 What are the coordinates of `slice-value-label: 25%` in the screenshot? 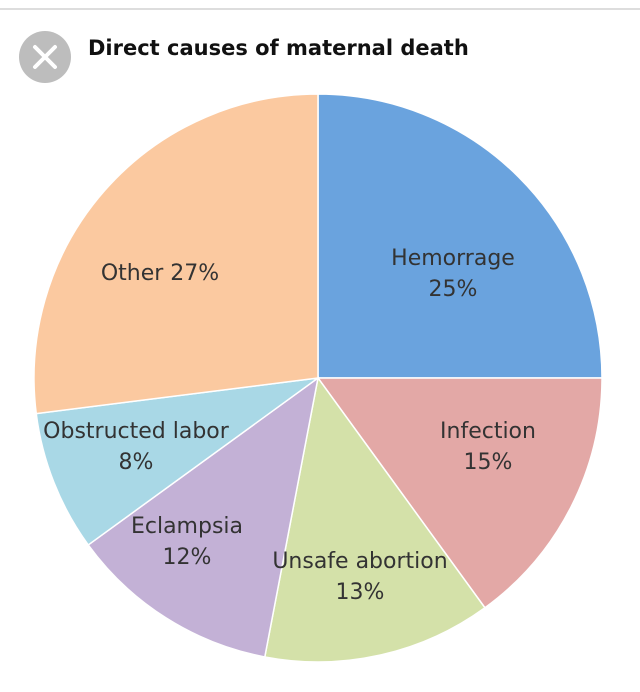 It's located at (453, 289).